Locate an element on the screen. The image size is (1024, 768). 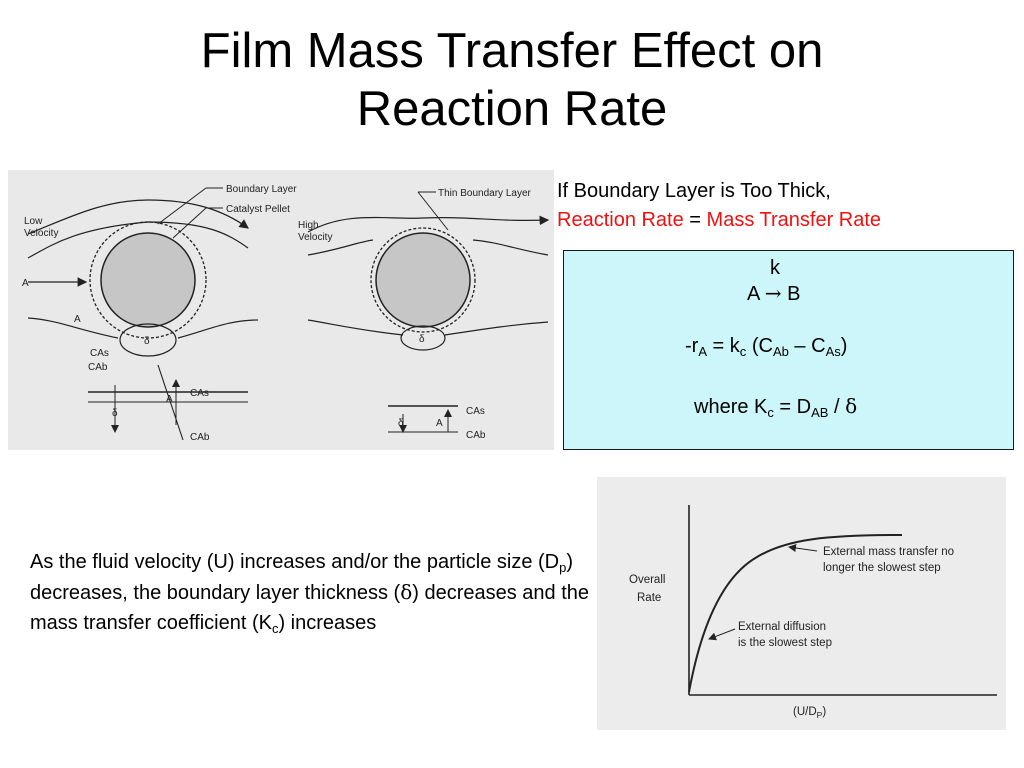
where-slash: / is located at coordinates (837, 407).